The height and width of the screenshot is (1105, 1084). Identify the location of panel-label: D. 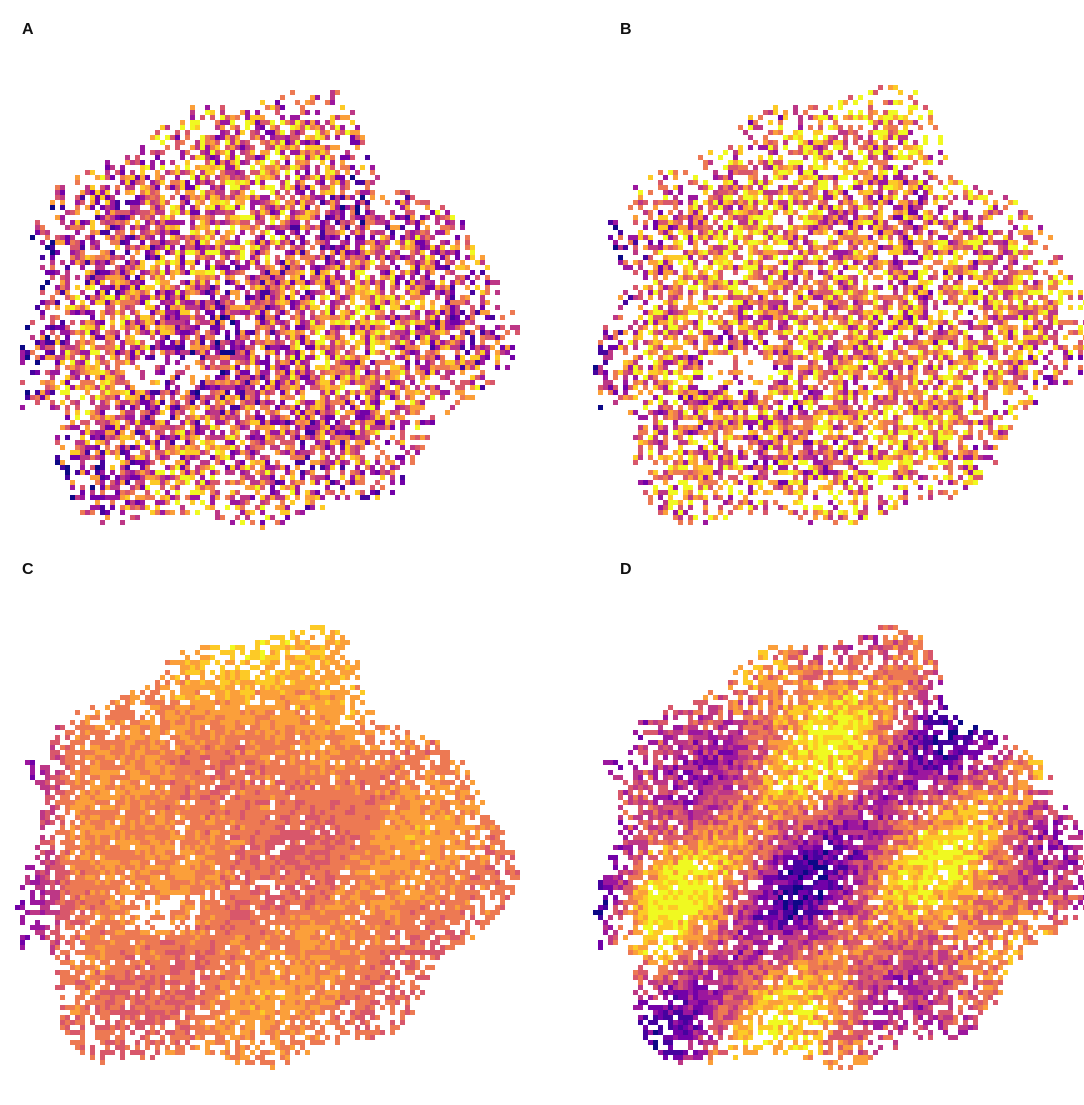
(626, 569).